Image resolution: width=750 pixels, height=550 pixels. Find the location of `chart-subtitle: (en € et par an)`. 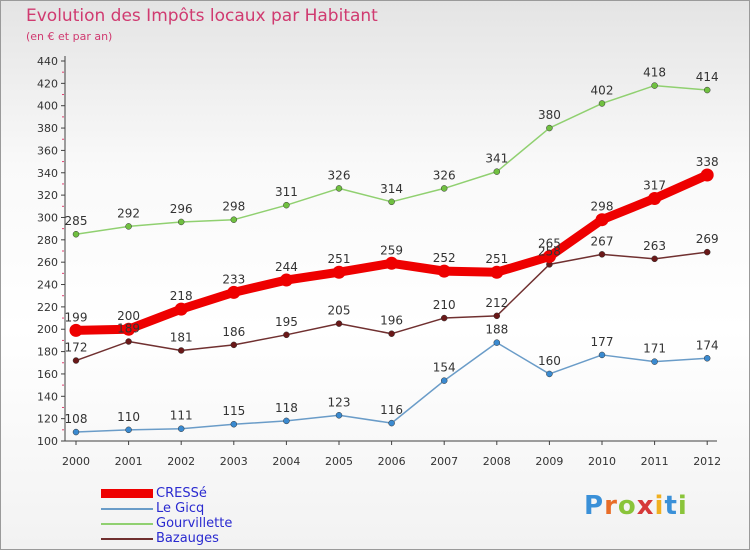

chart-subtitle: (en € et par an) is located at coordinates (69, 36).